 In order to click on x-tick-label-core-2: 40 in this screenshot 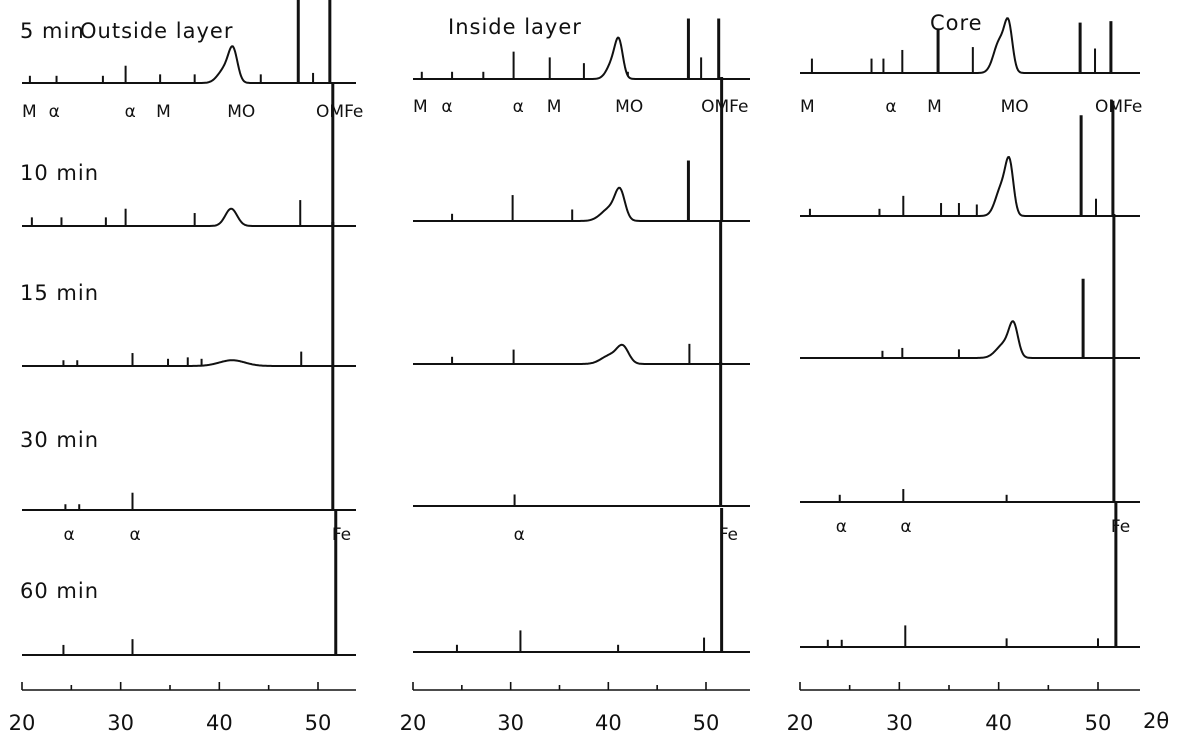, I will do `click(998, 723)`.